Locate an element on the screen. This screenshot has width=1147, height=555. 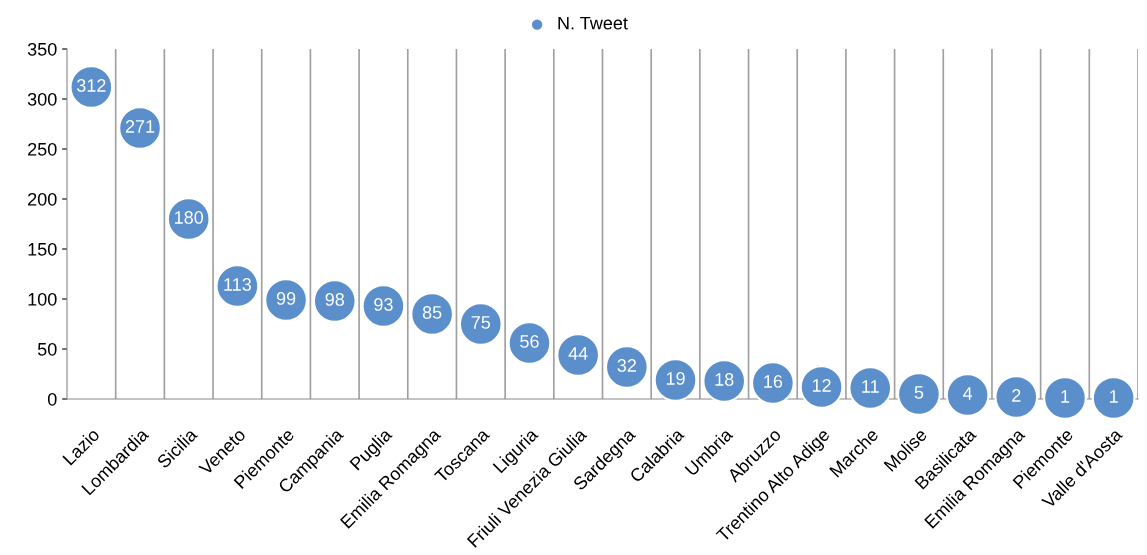
data-label: 93 is located at coordinates (383, 304).